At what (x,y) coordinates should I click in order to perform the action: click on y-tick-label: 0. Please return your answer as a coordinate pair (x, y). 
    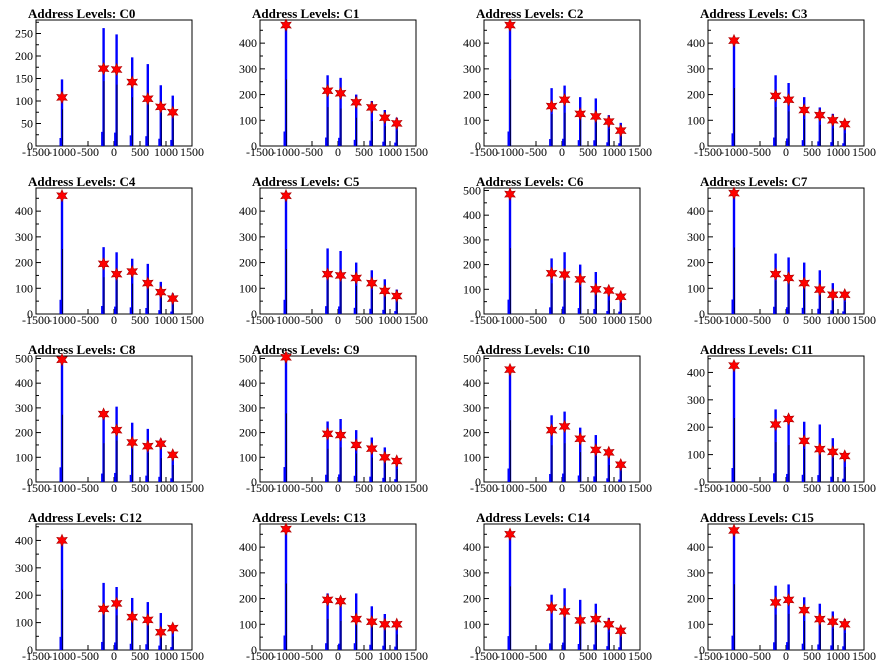
    Looking at the image, I should click on (30, 146).